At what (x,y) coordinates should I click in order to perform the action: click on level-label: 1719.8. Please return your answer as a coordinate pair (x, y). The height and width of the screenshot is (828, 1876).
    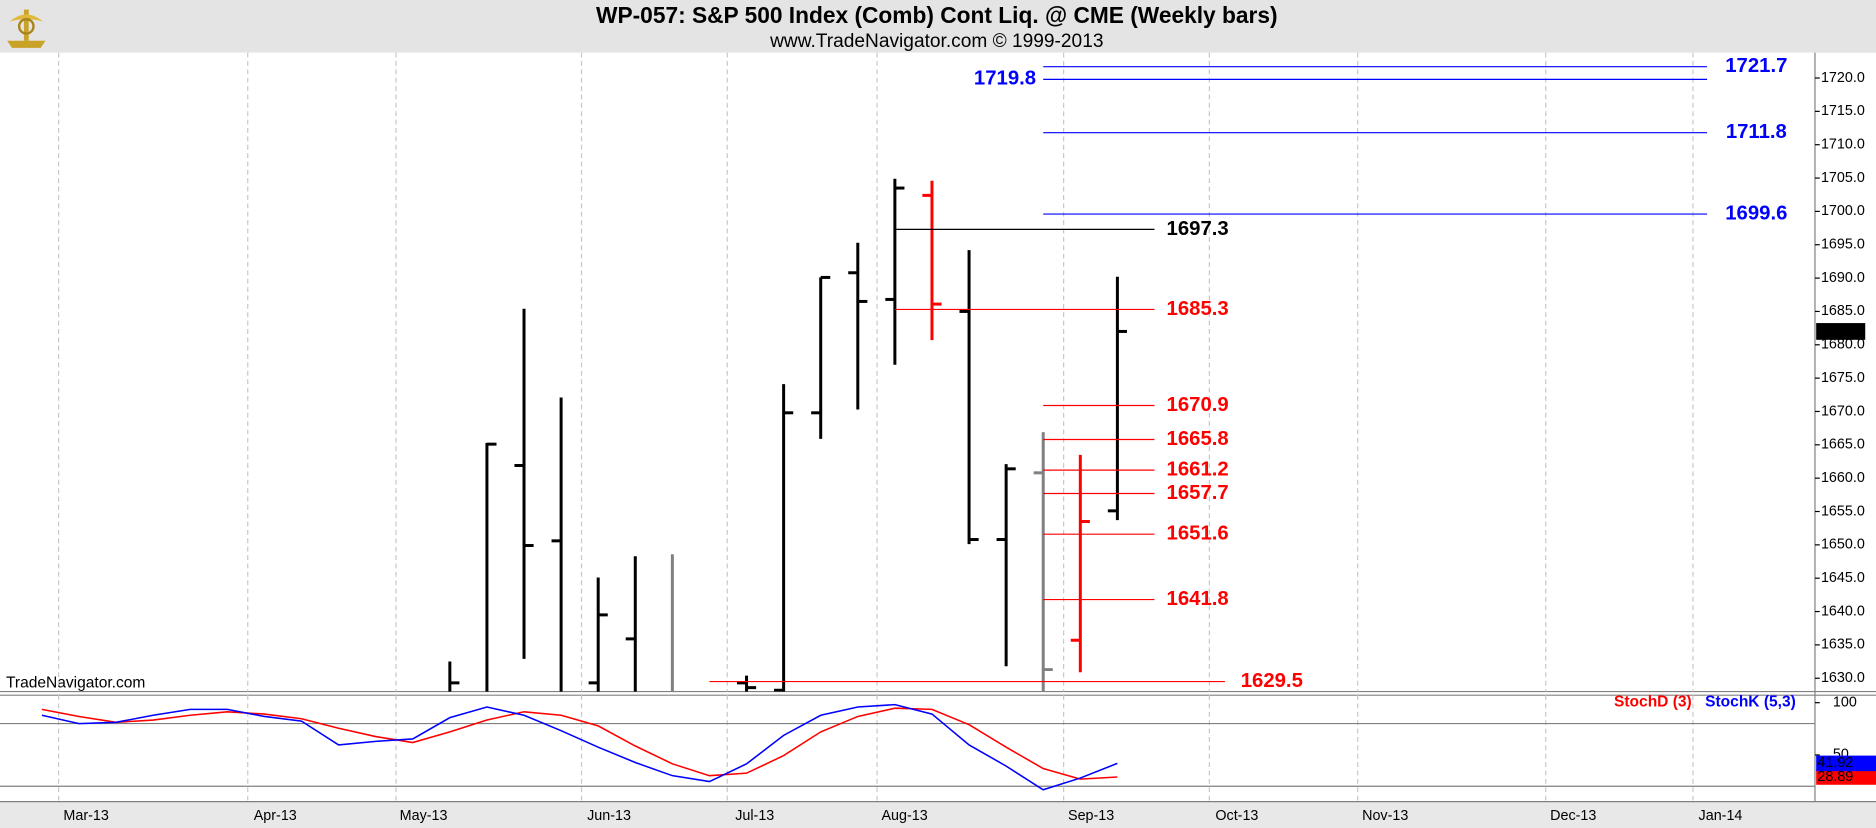
    Looking at the image, I should click on (1005, 79).